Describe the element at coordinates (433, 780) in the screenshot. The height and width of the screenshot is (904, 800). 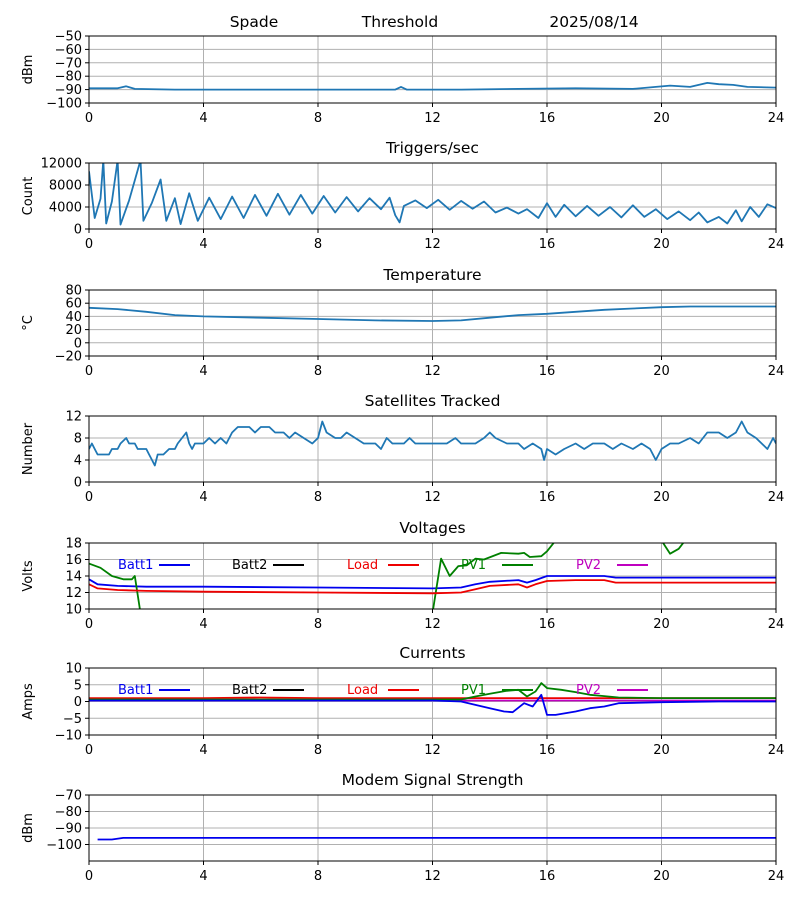
I see `chart-title: Modem Signal Strength` at that location.